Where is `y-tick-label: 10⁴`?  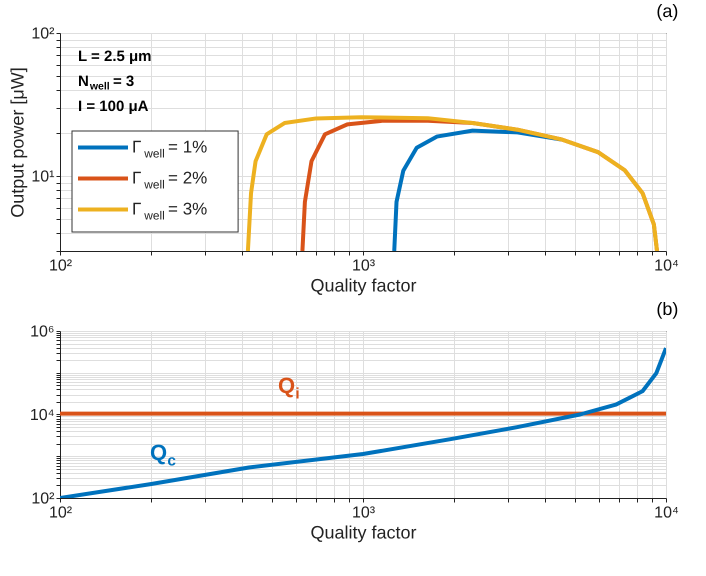 y-tick-label: 10⁴ is located at coordinates (42, 415).